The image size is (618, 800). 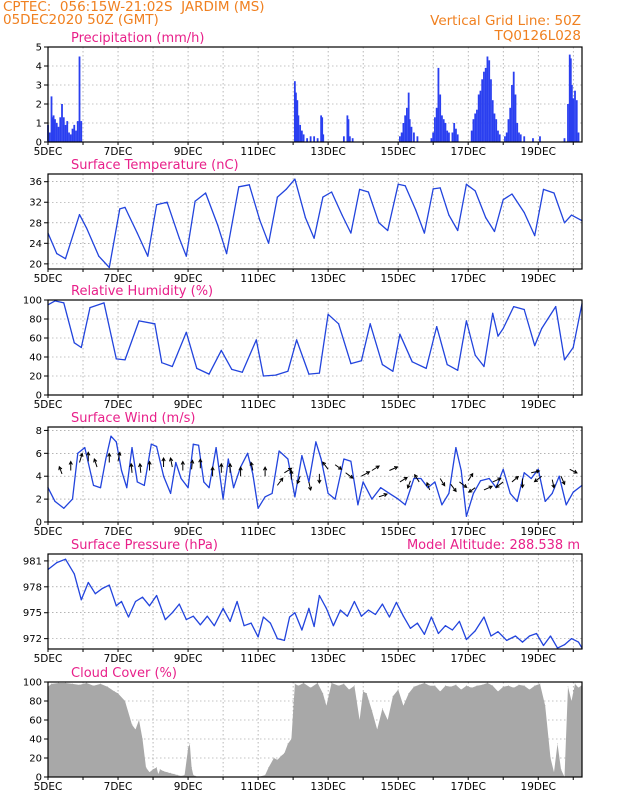 What do you see at coordinates (35, 182) in the screenshot?
I see `temp-ytick-label: 36` at bounding box center [35, 182].